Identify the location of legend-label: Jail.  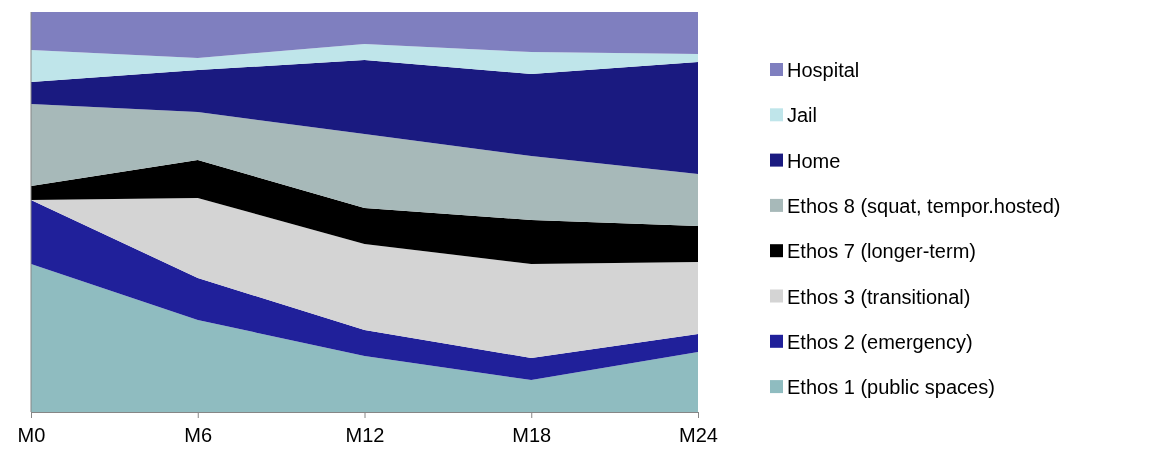
(802, 115).